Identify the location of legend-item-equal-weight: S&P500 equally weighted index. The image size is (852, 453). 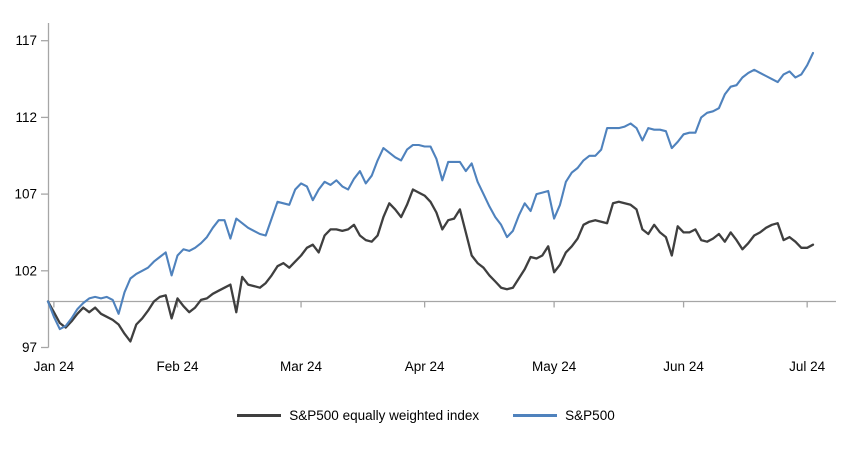
(358, 415).